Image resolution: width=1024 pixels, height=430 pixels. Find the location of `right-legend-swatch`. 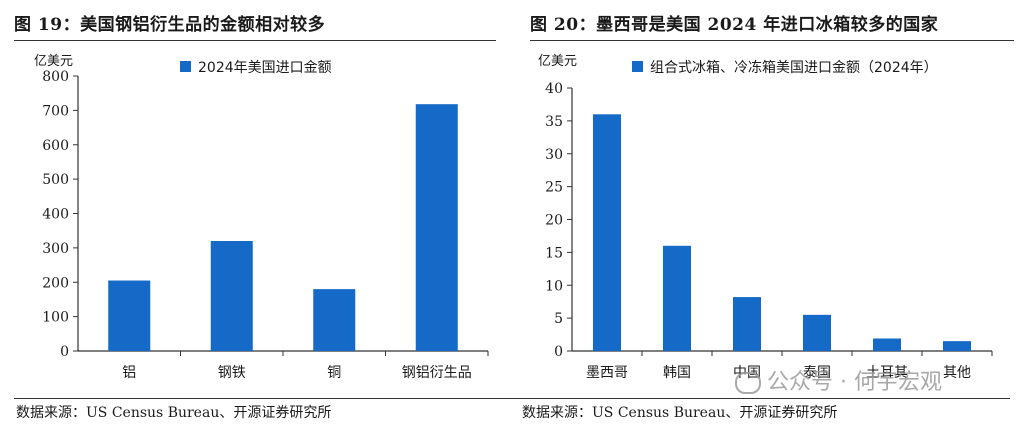

right-legend-swatch is located at coordinates (637, 66).